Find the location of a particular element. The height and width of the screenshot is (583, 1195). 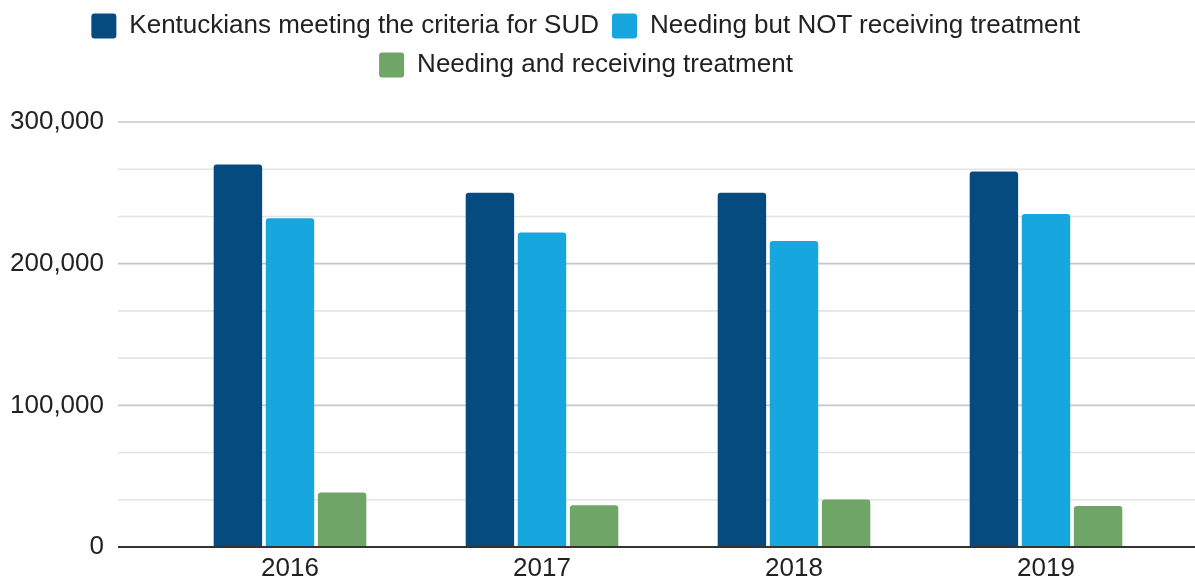

x-tick-label: 2017 is located at coordinates (542, 566).